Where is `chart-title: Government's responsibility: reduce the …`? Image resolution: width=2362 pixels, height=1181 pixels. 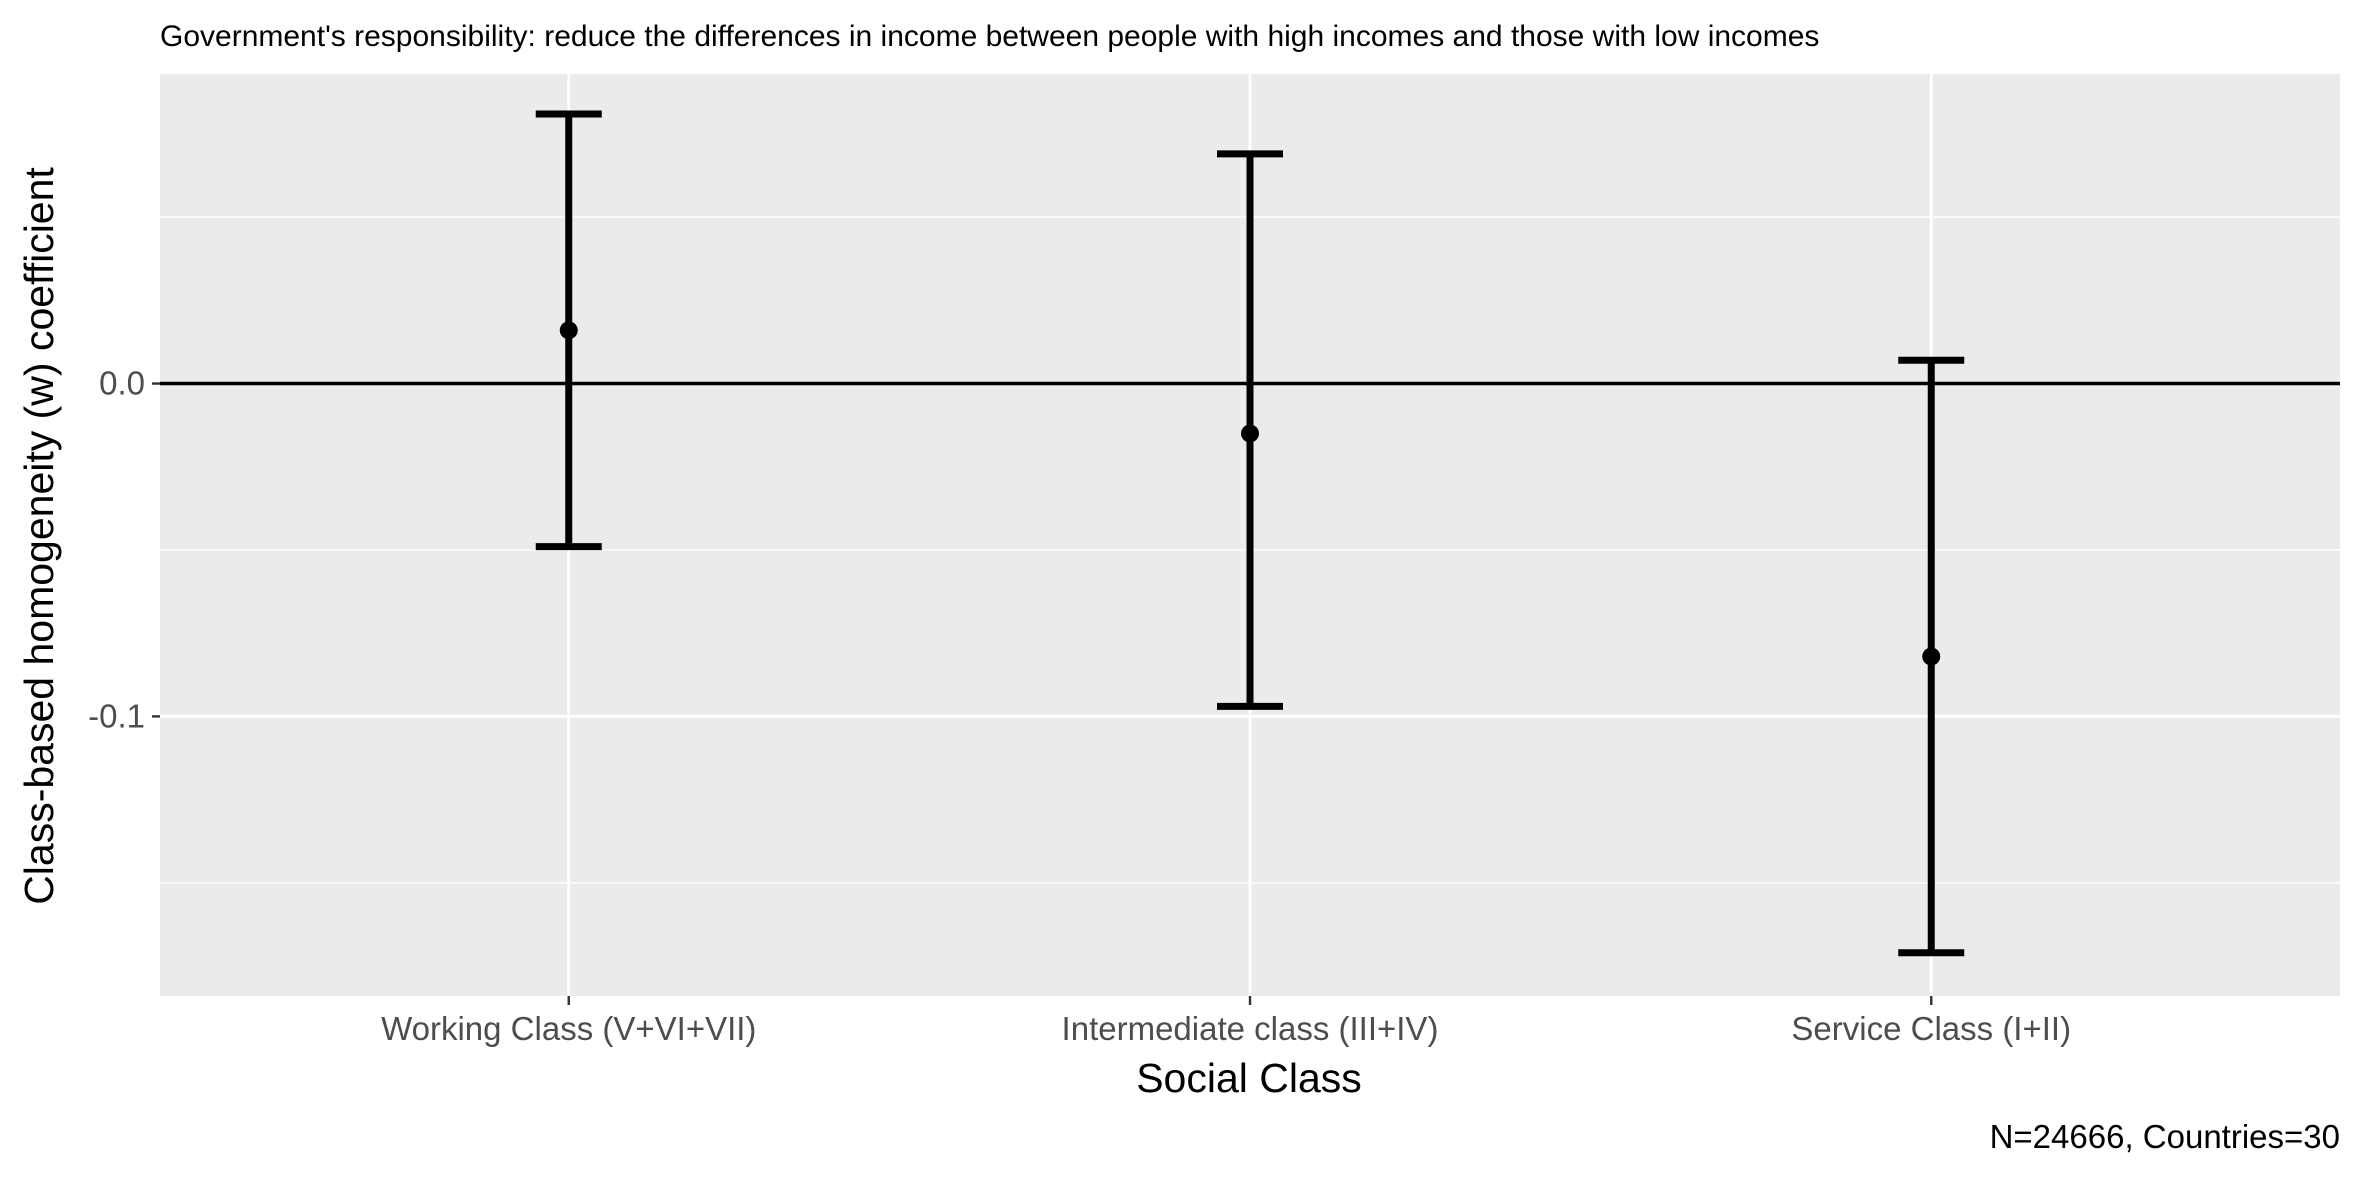 chart-title: Government's responsibility: reduce the … is located at coordinates (989, 36).